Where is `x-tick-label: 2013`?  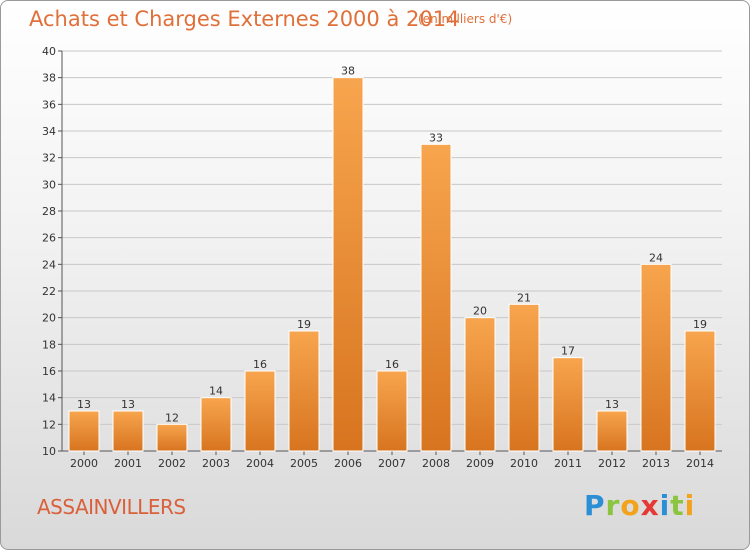
x-tick-label: 2013 is located at coordinates (656, 463).